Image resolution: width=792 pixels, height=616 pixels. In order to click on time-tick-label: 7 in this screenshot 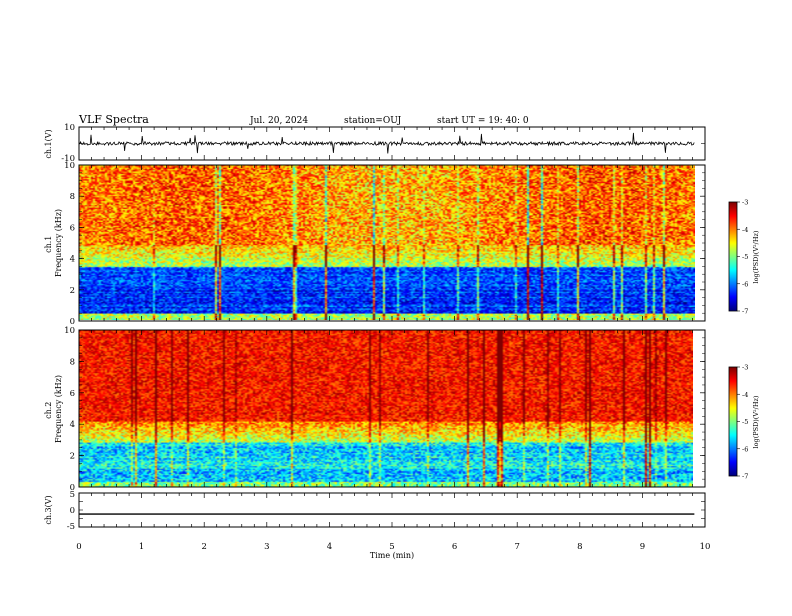, I will do `click(516, 547)`.